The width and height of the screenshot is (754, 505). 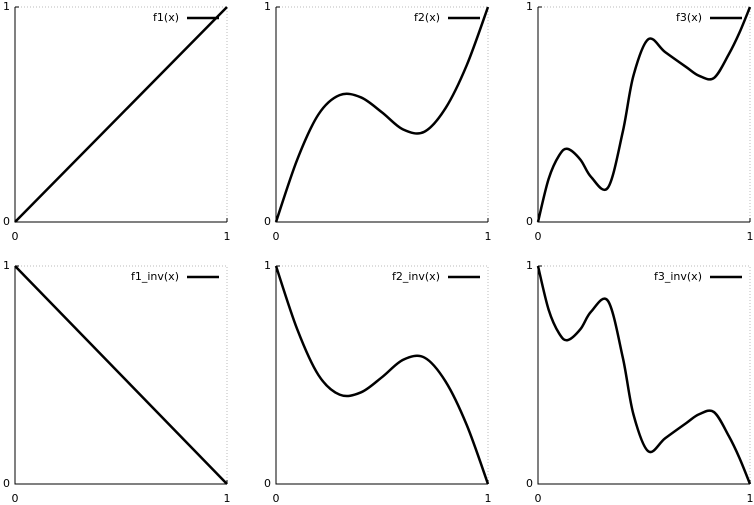 I want to click on legend-label: f2(x), so click(x=427, y=17).